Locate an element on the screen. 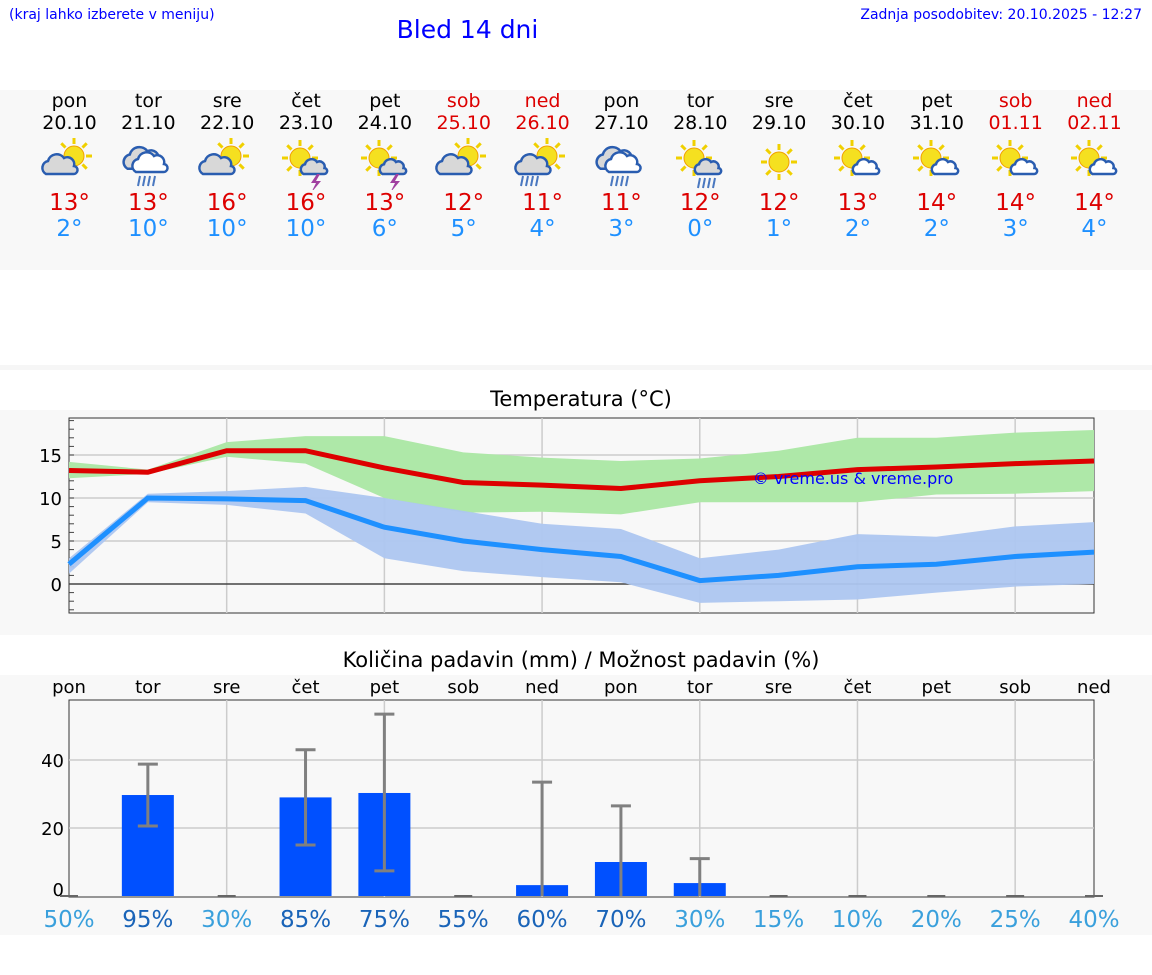 This screenshot has height=975, width=1152. day-date: 23.10 is located at coordinates (306, 123).